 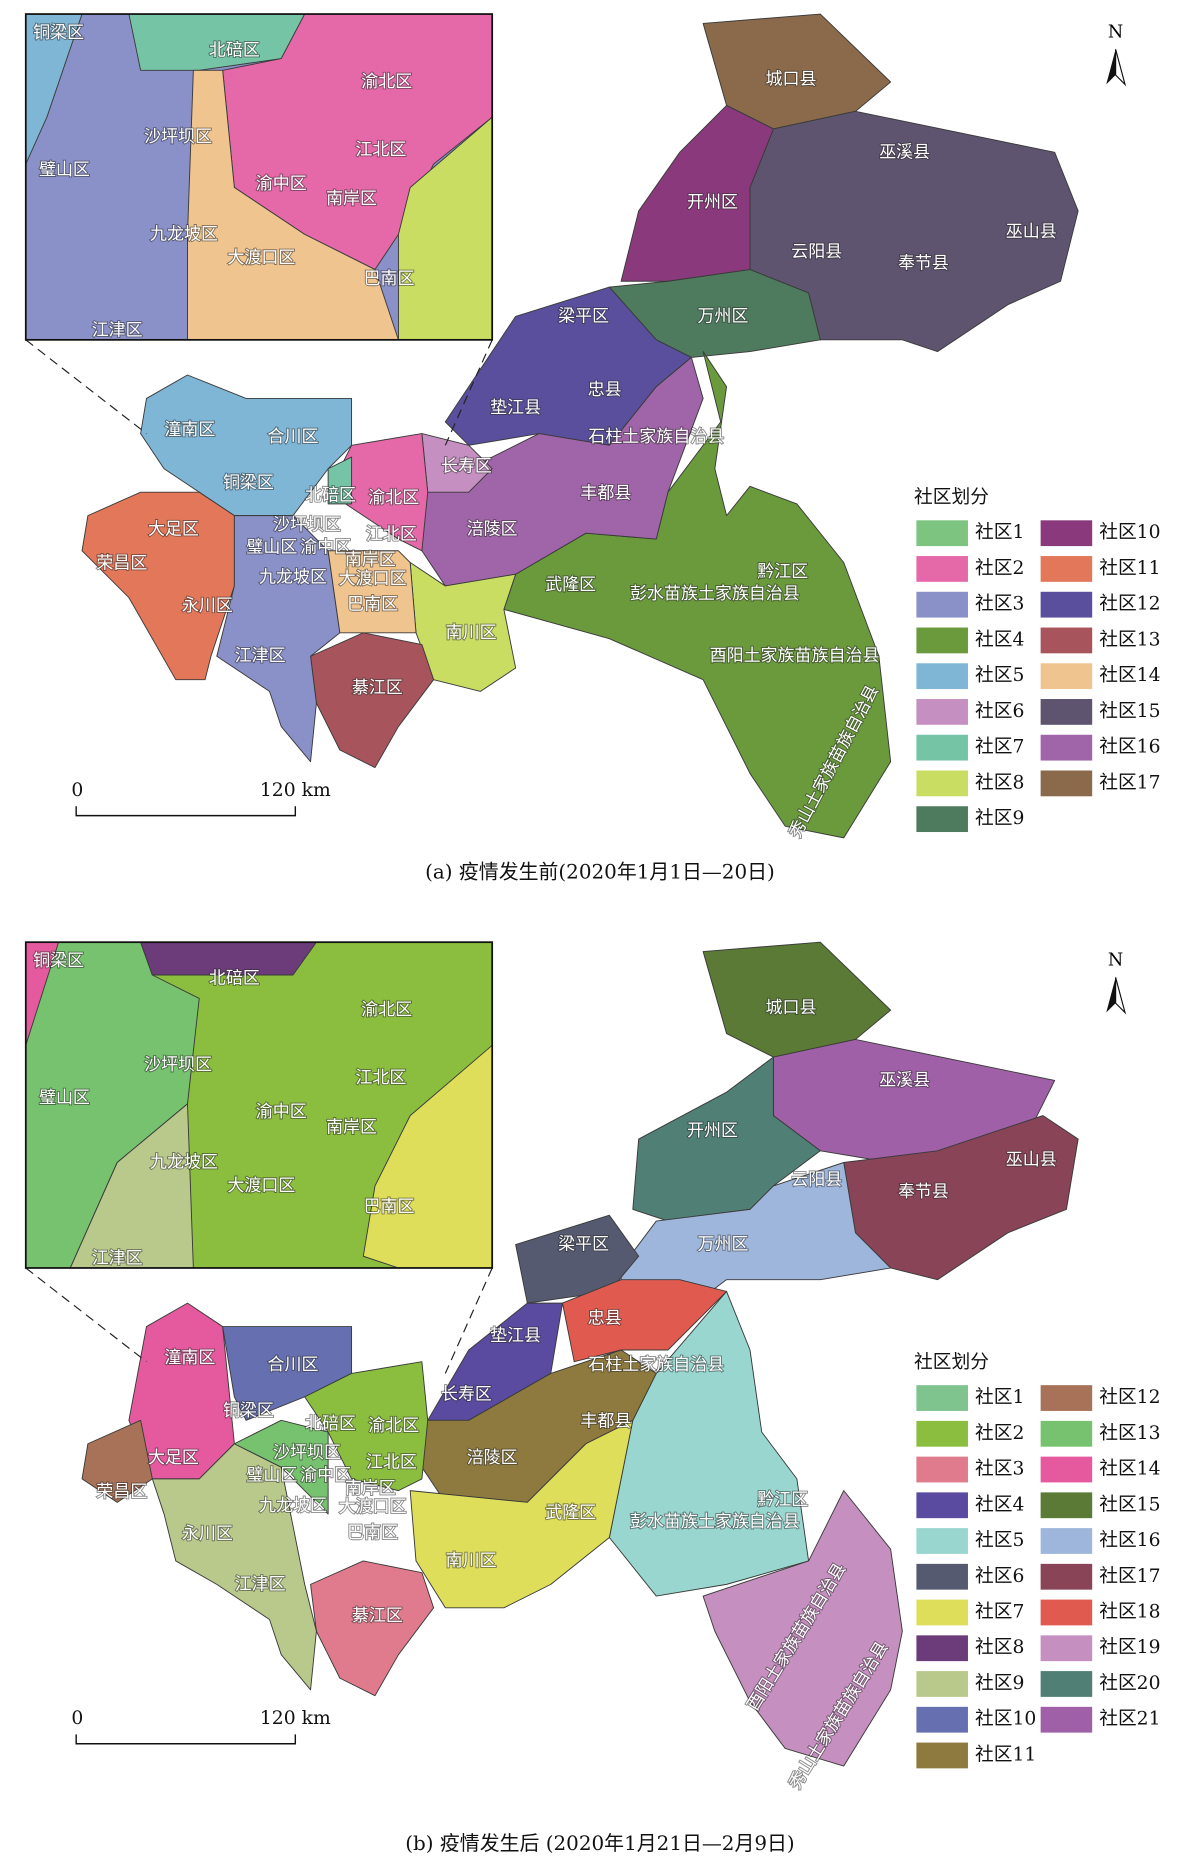 I want to click on inset-leader, so click(x=86, y=387).